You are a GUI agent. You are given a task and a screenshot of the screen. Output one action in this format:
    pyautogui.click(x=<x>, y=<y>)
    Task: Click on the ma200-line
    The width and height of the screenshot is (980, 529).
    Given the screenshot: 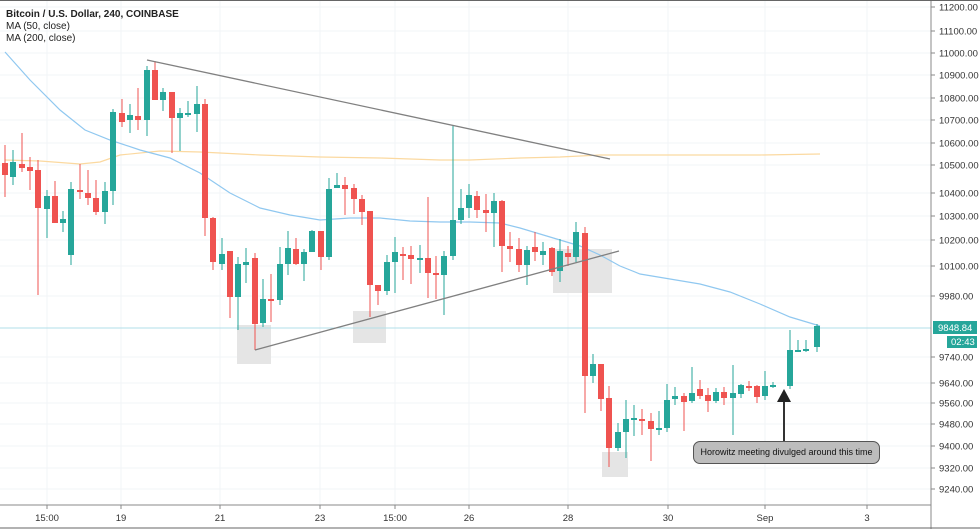 What is the action you would take?
    pyautogui.click(x=412, y=157)
    